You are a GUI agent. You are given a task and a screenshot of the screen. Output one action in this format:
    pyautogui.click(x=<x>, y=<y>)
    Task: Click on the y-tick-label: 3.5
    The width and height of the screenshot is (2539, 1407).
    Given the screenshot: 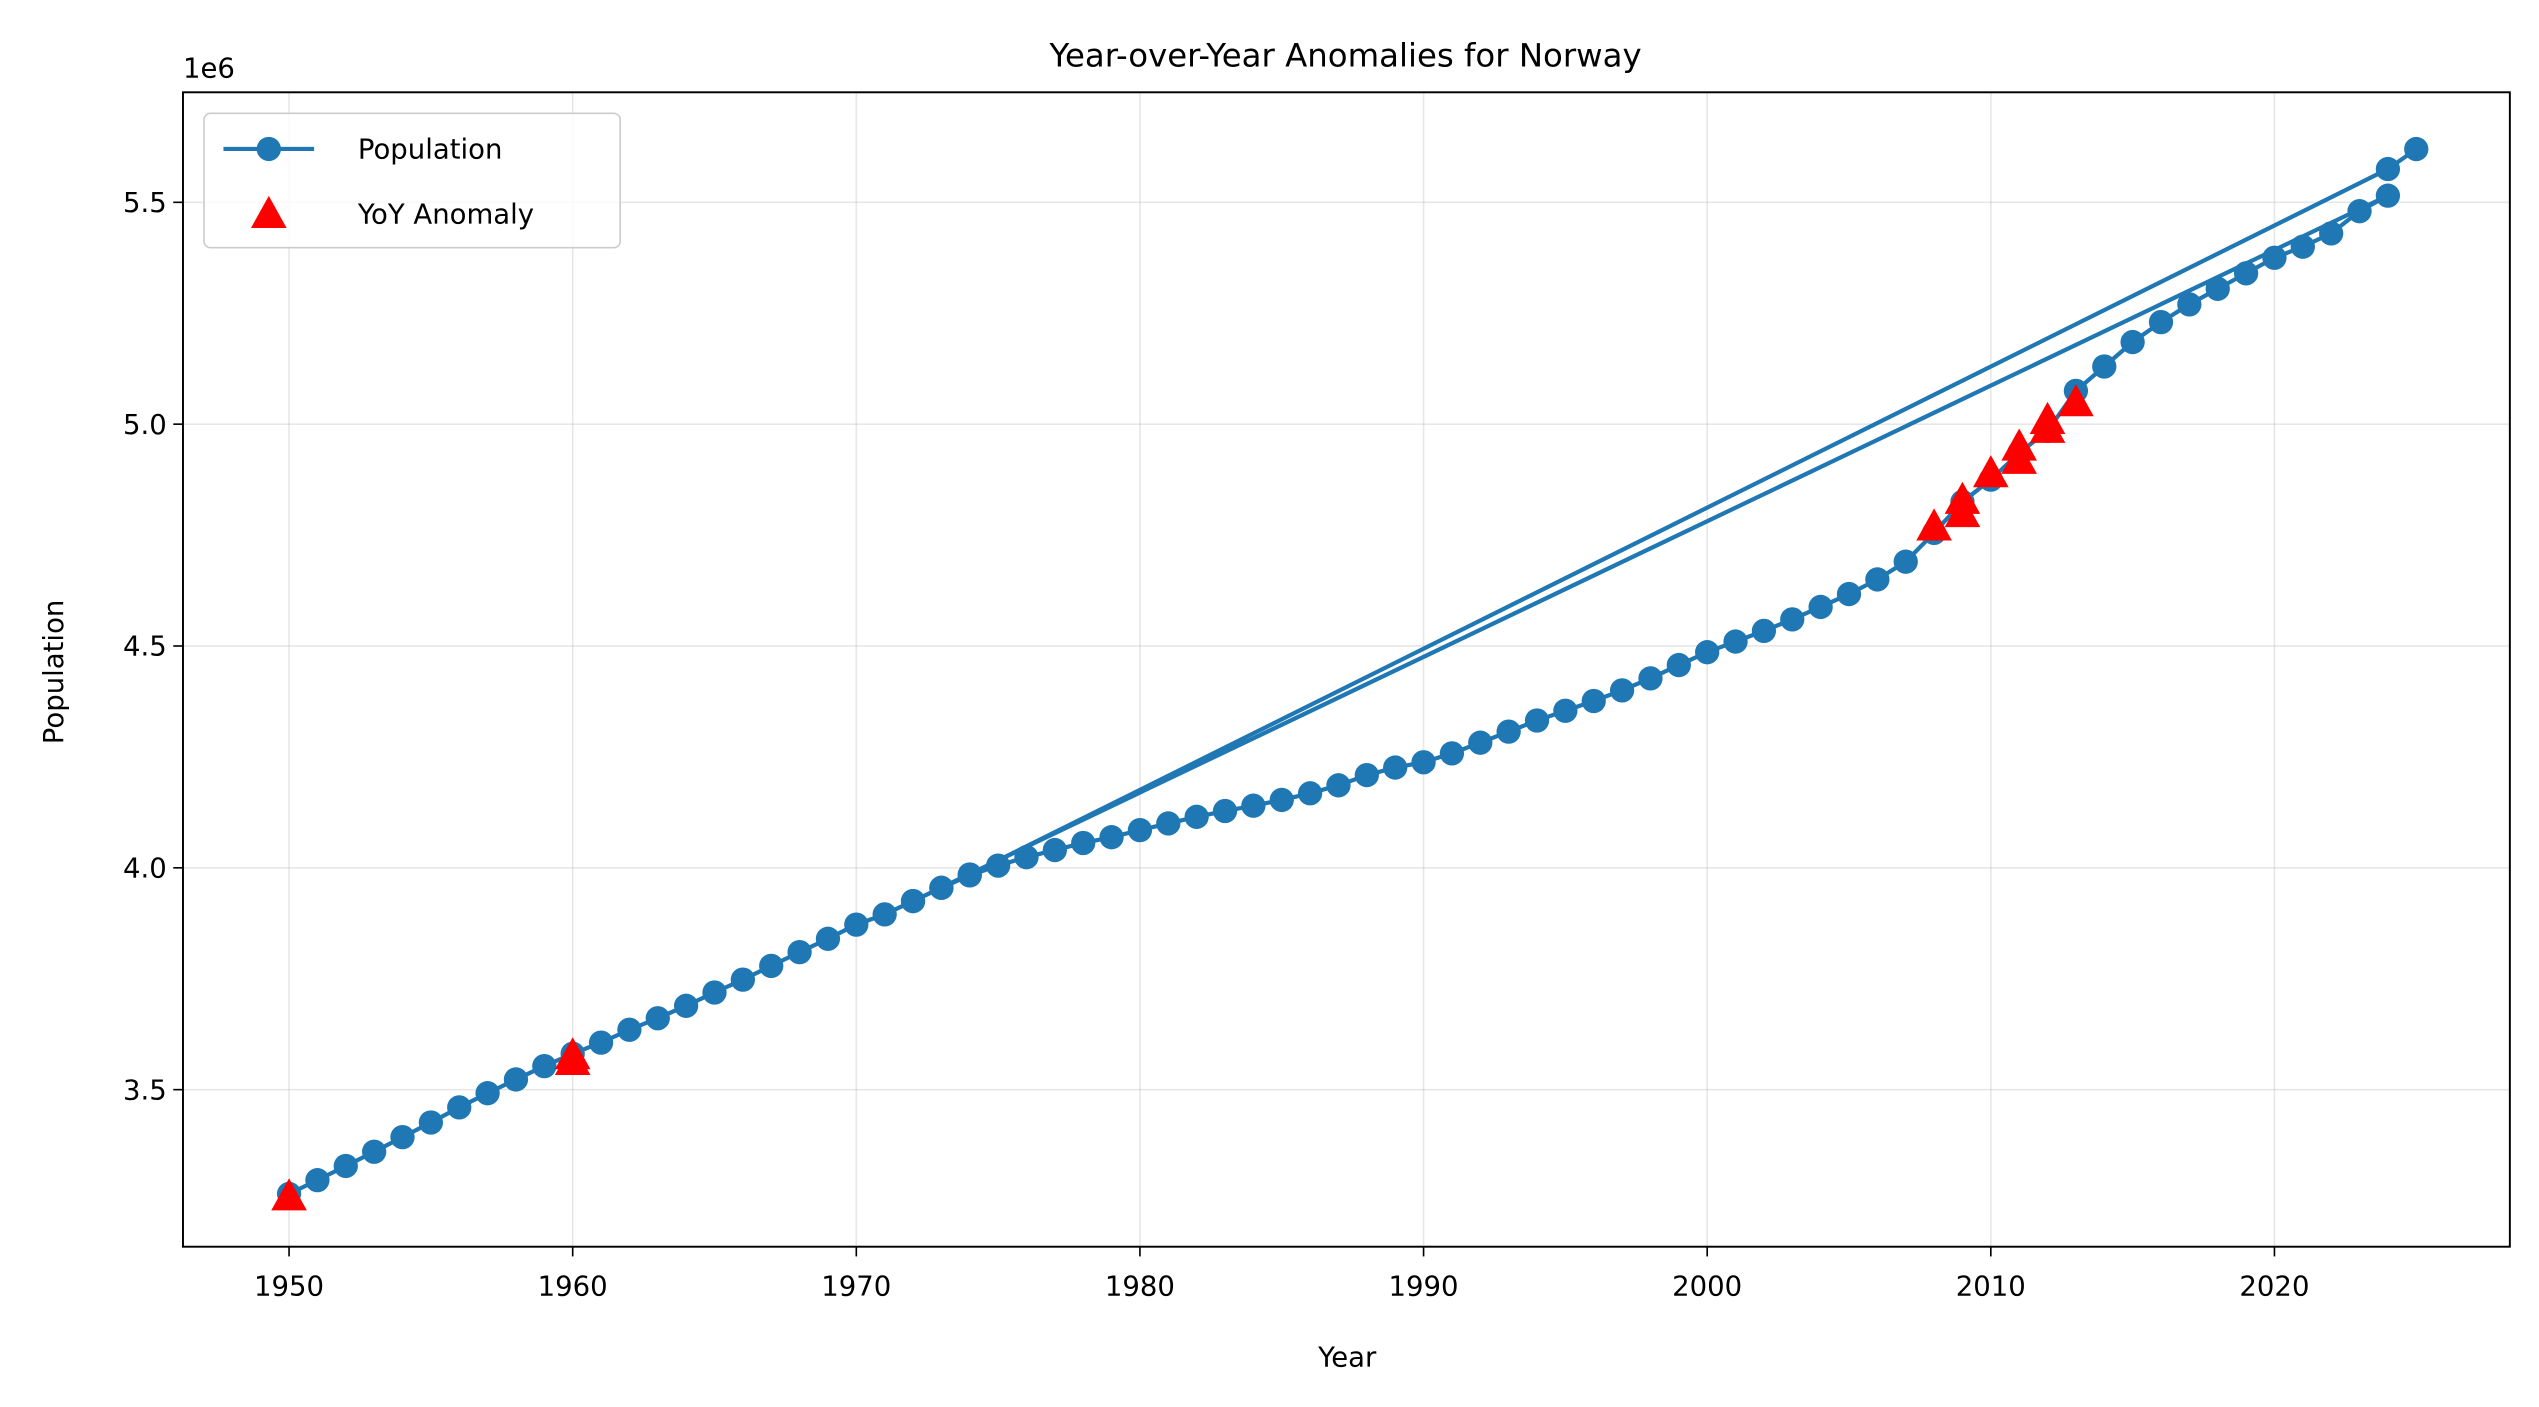 What is the action you would take?
    pyautogui.click(x=145, y=1090)
    